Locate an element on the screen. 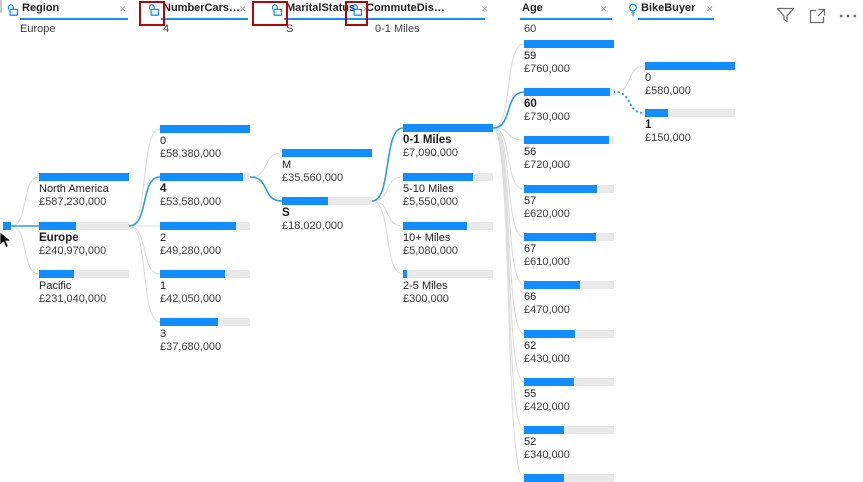 This screenshot has height=482, width=863. node-label: M is located at coordinates (287, 165).